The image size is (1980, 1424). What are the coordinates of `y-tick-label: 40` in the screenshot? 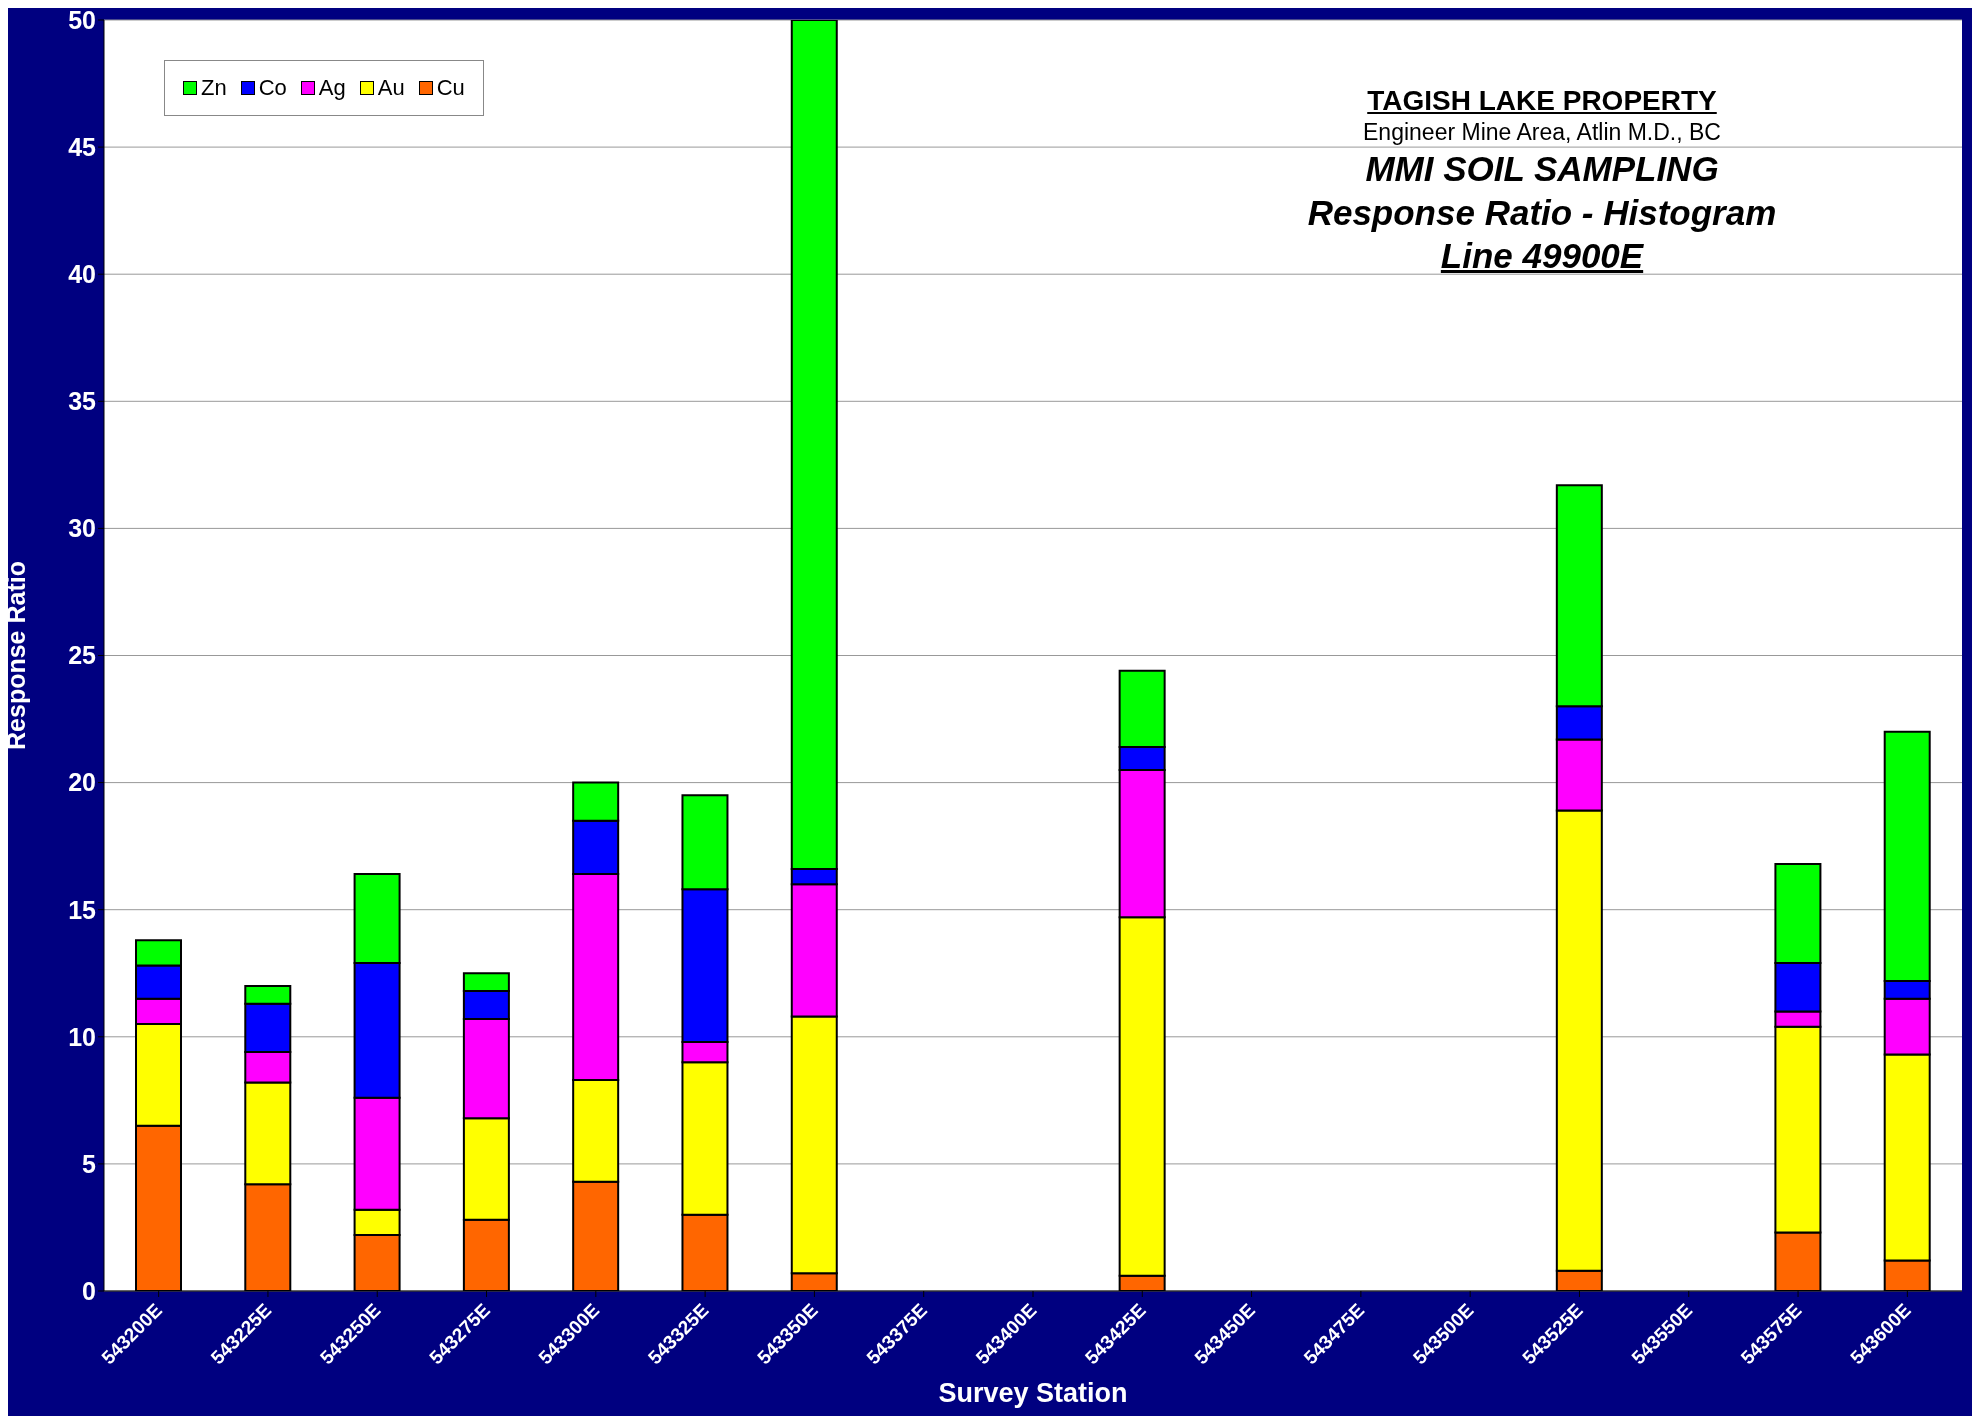 It's located at (82, 274).